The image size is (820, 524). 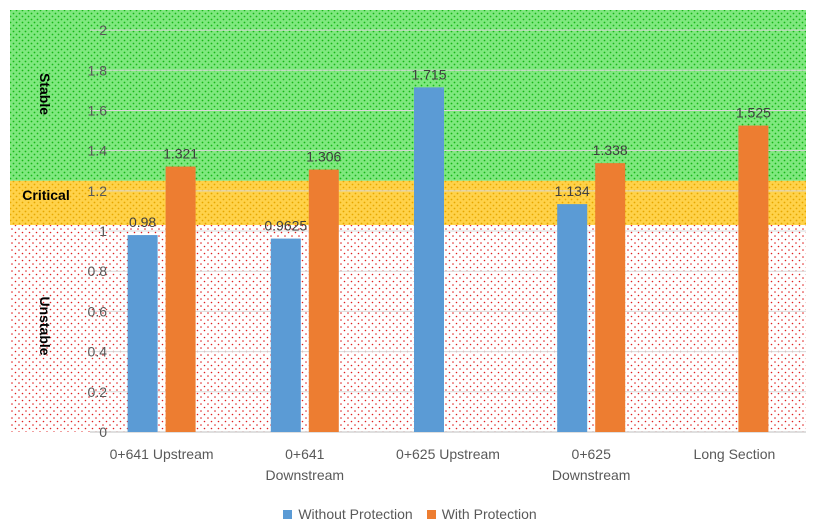 I want to click on x-category-label: 0+625, so click(x=592, y=454).